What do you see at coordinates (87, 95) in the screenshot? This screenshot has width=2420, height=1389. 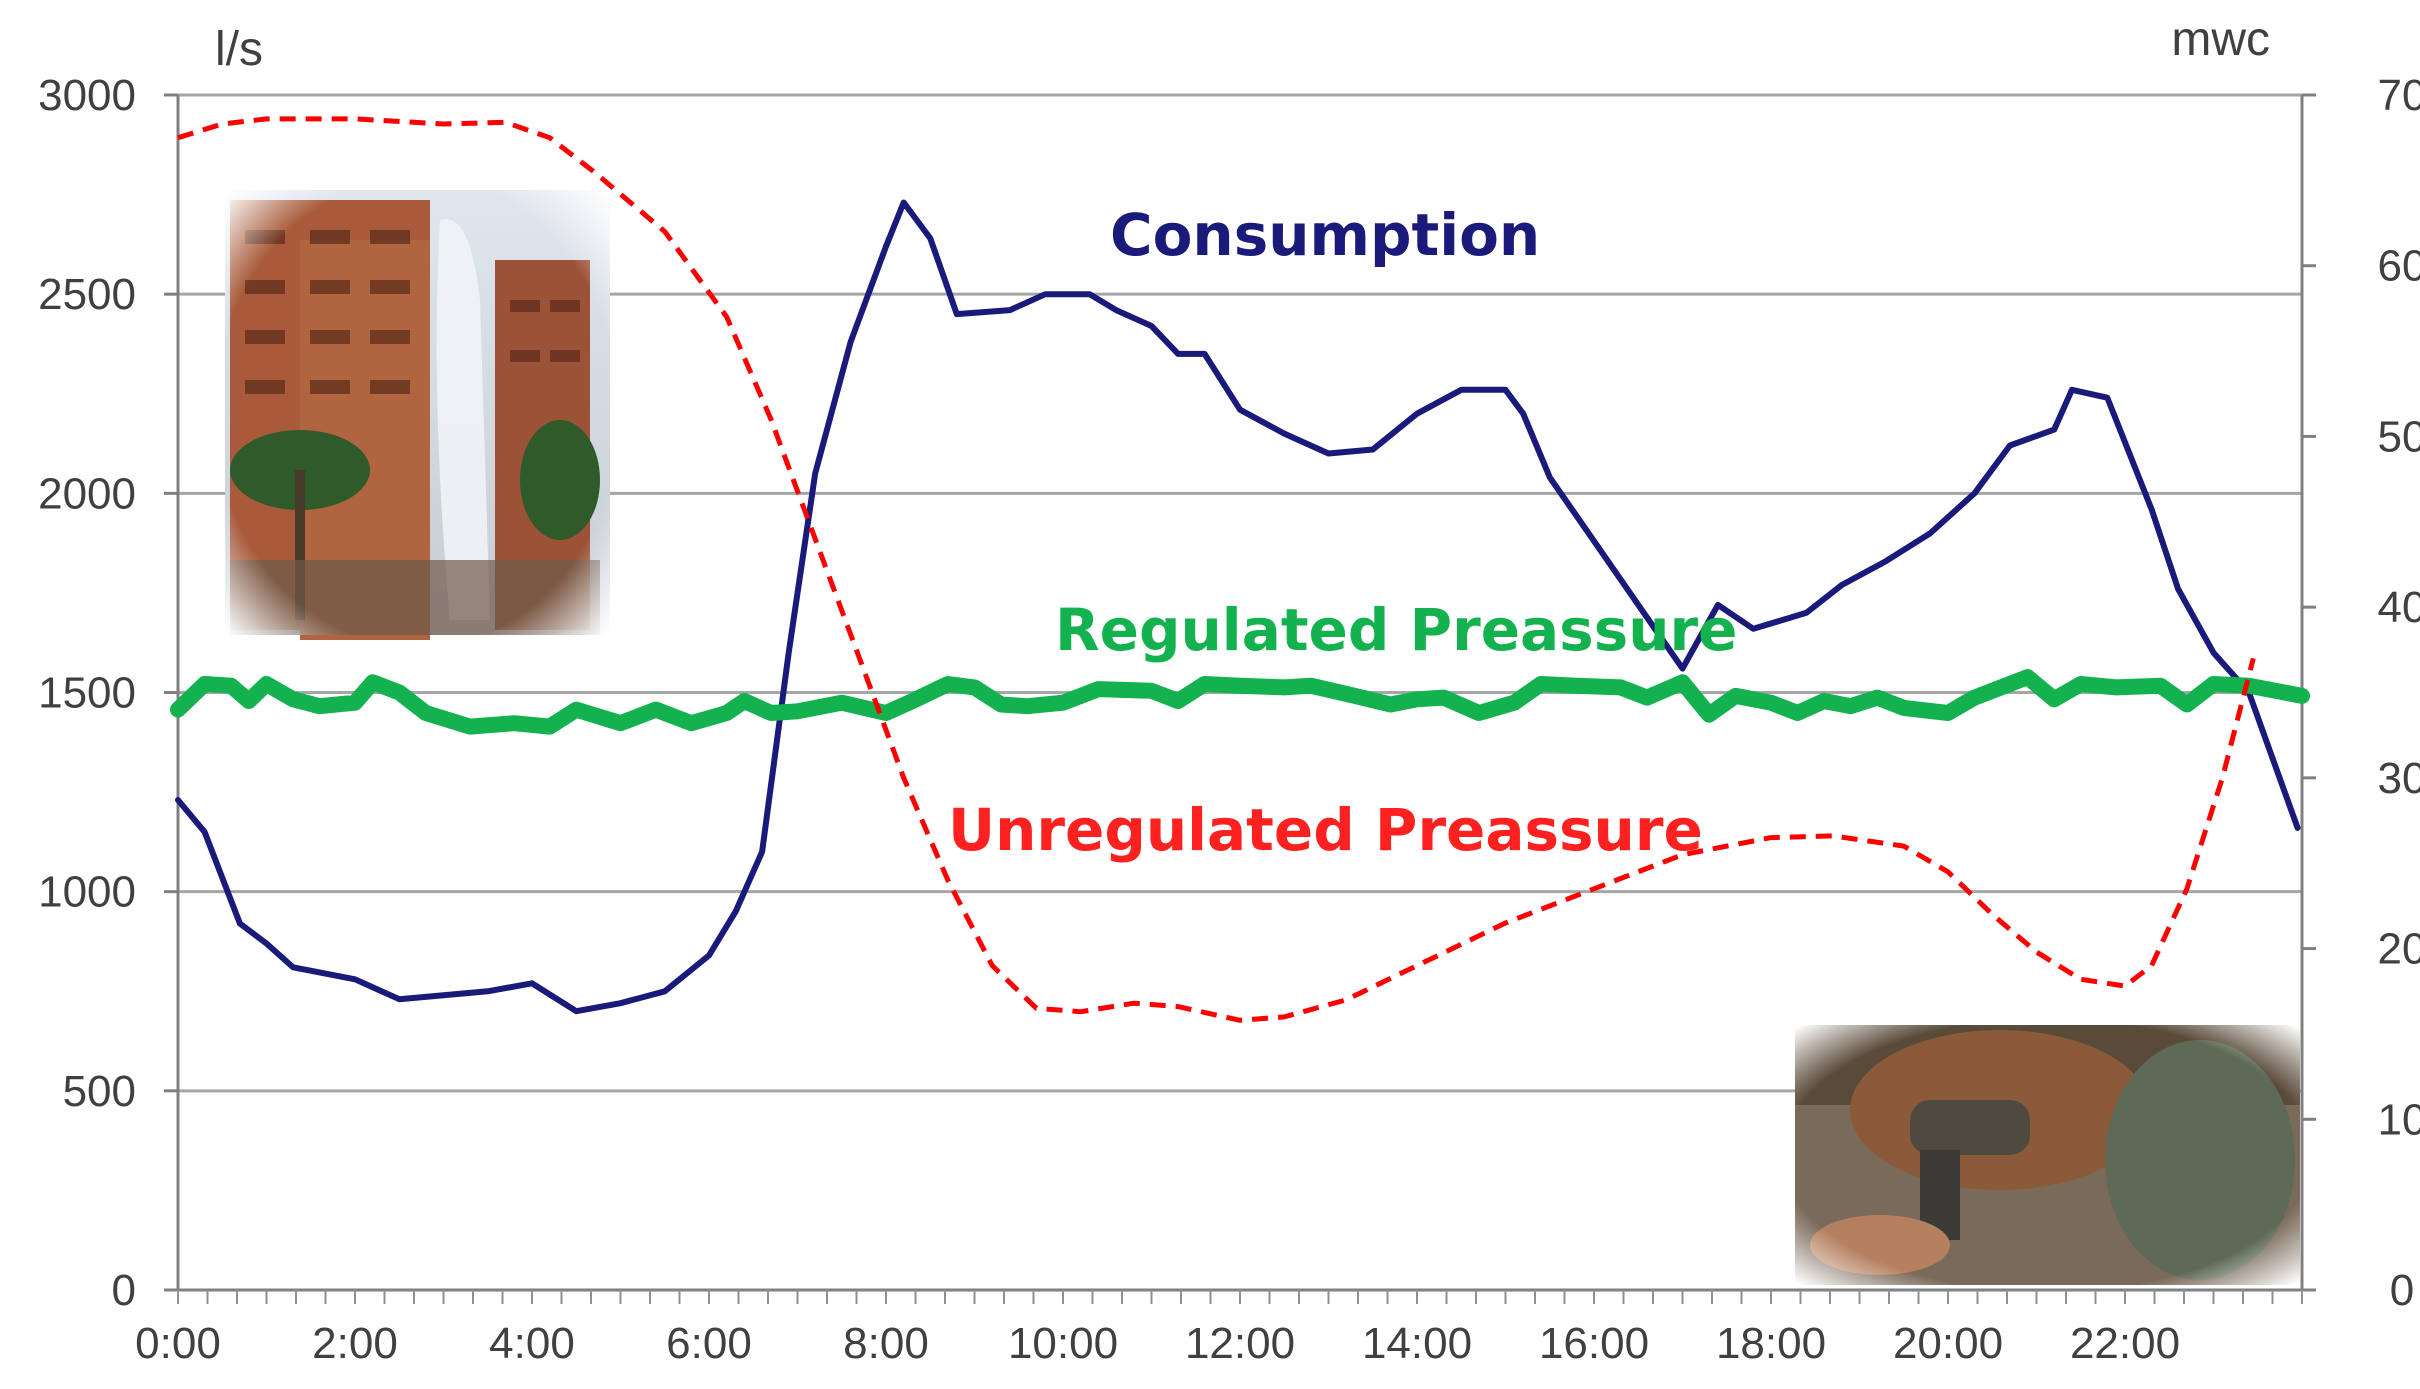 I see `y-left-tick-label: 3000` at bounding box center [87, 95].